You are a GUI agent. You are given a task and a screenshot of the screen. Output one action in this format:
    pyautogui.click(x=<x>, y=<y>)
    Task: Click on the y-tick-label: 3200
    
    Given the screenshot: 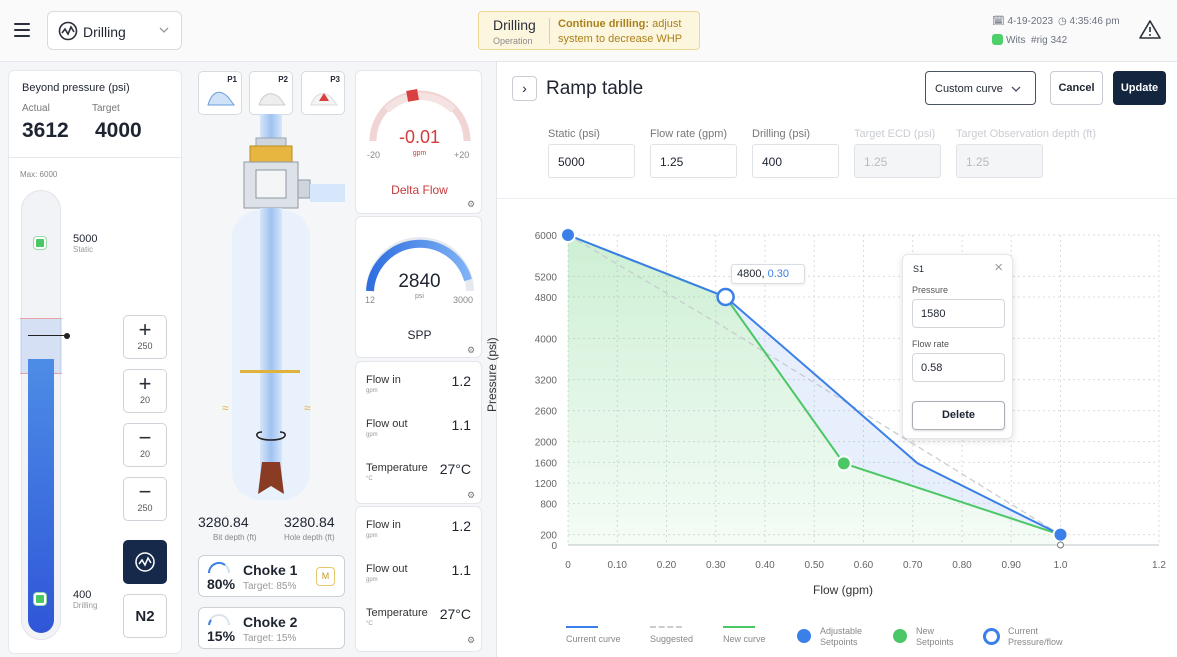 What is the action you would take?
    pyautogui.click(x=546, y=381)
    